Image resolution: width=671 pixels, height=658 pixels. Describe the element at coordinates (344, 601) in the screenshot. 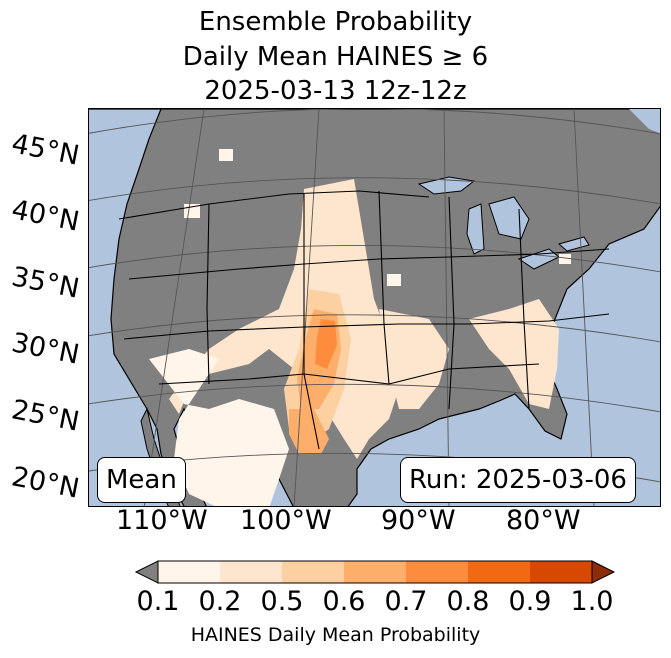

I see `colorbar-tick-label: 0.6` at that location.